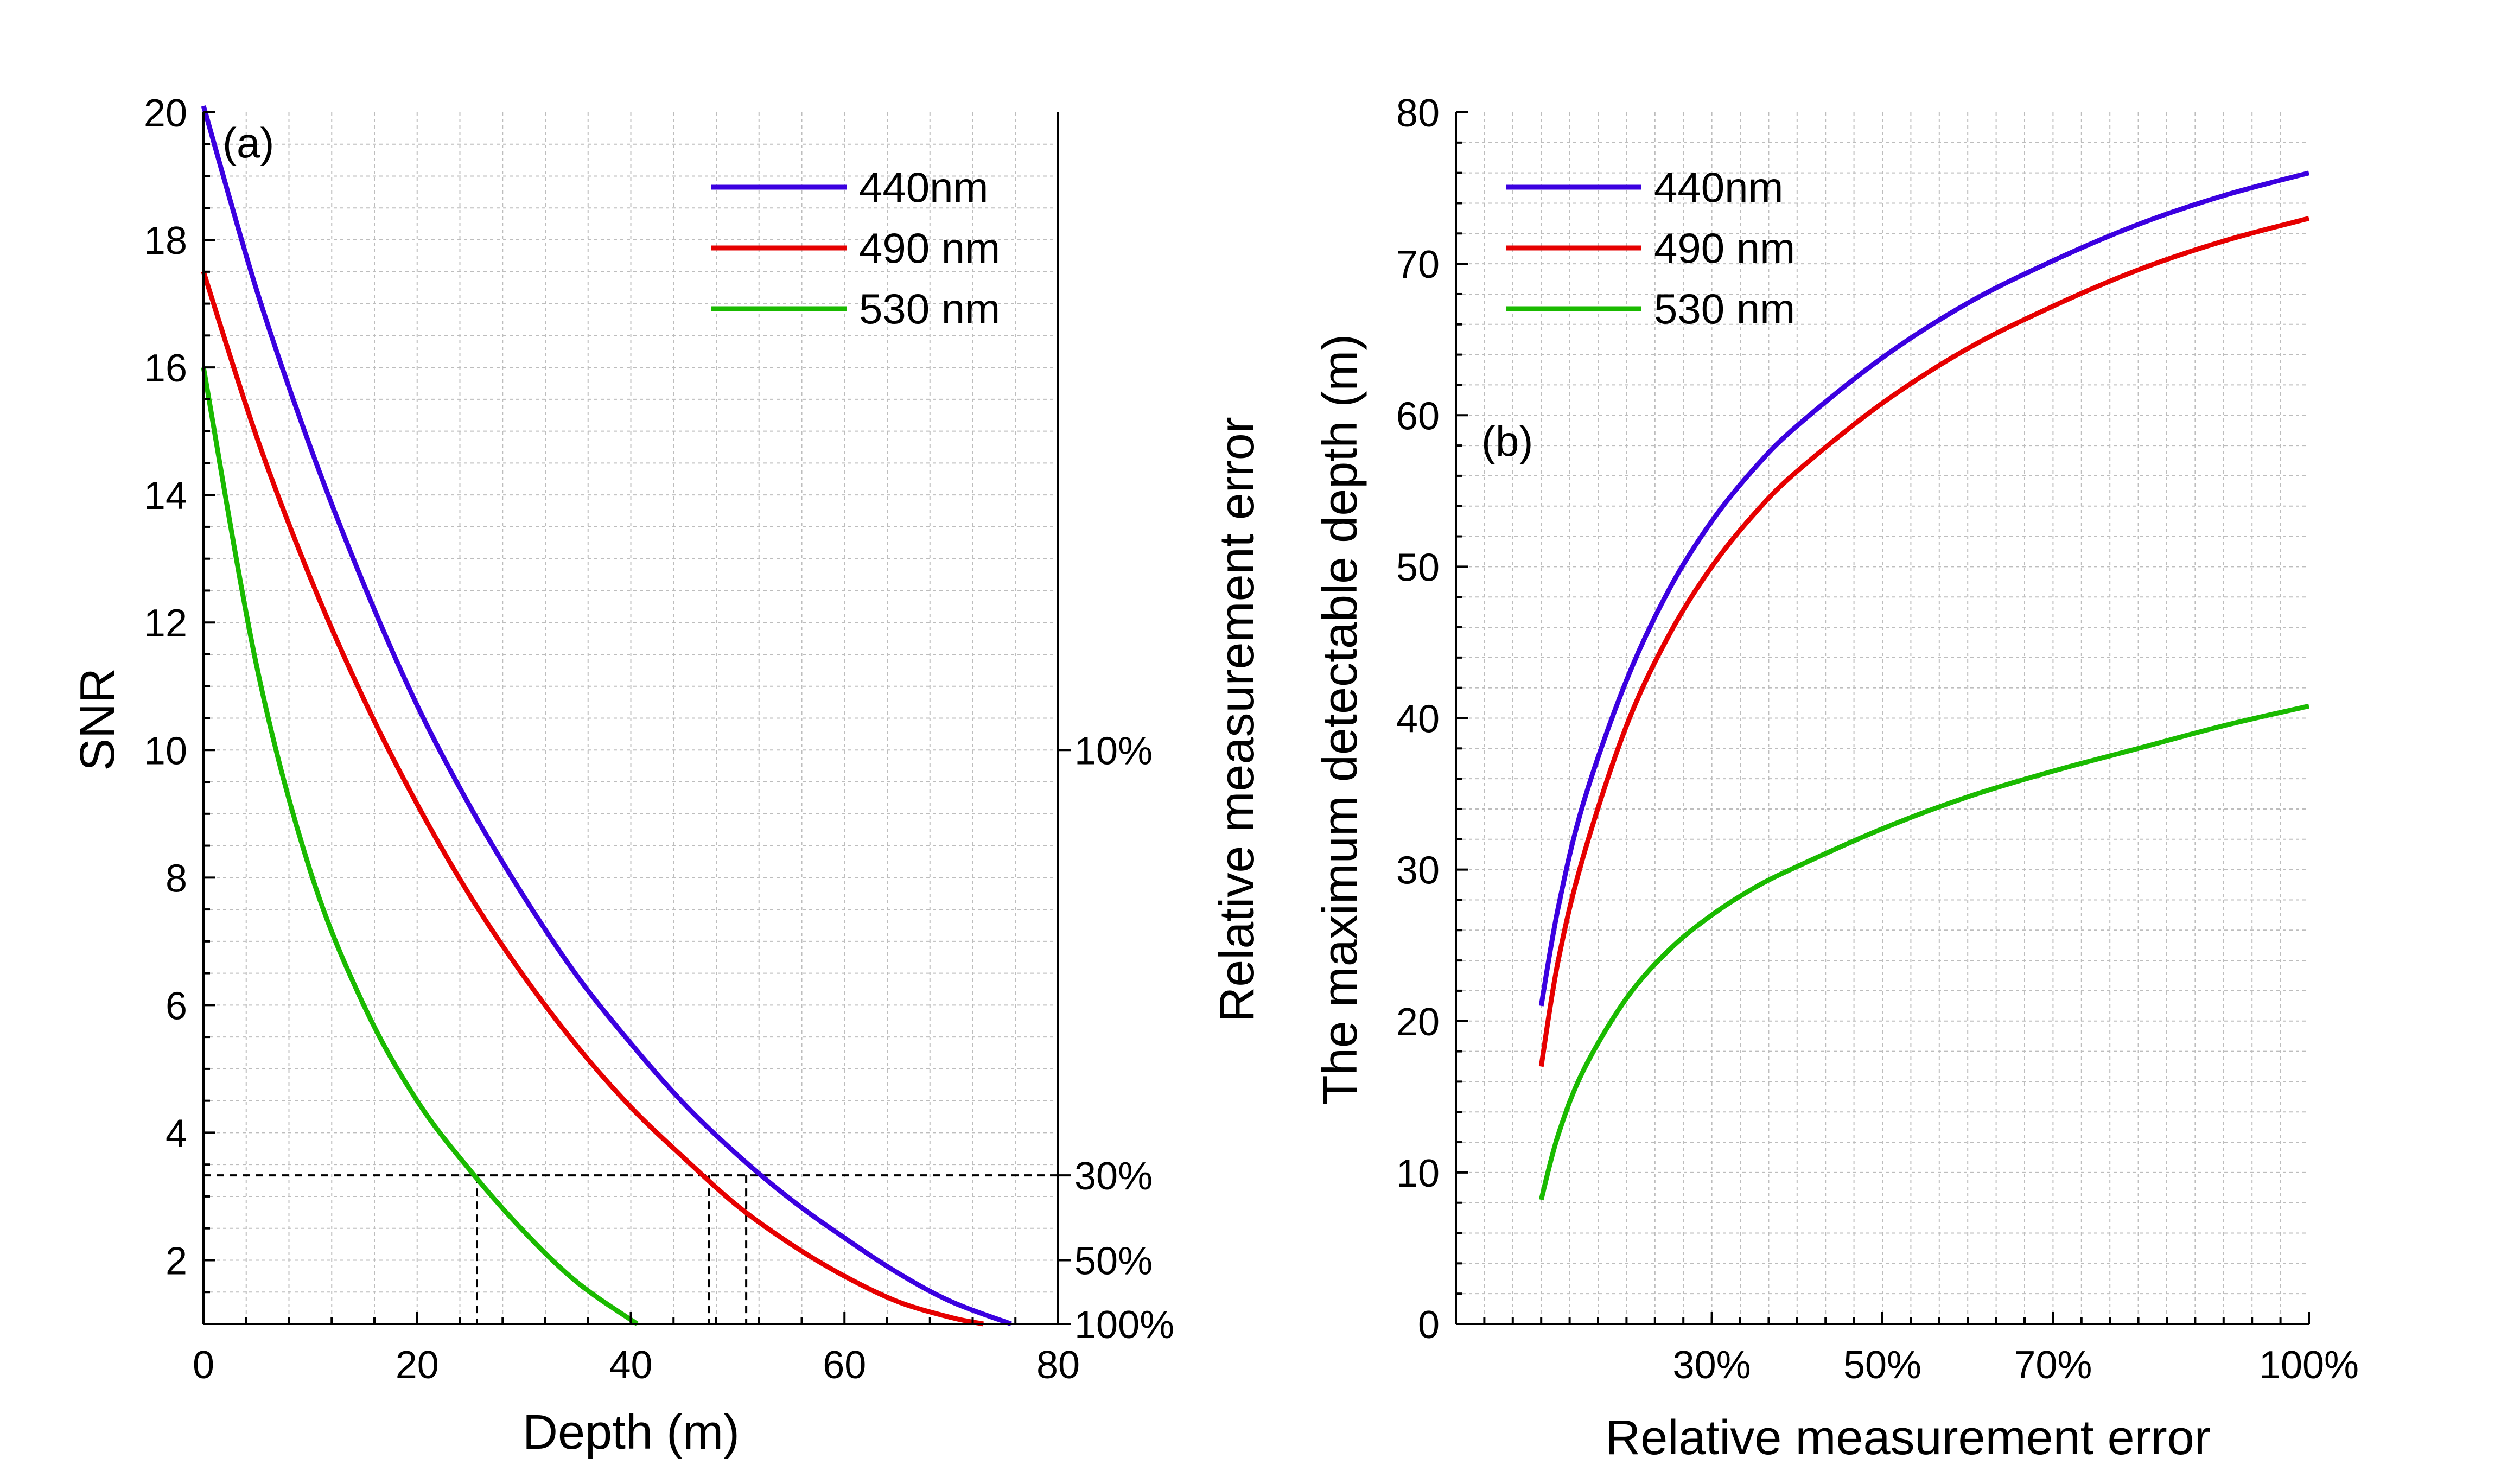 This screenshot has height=1471, width=2520. What do you see at coordinates (1418, 416) in the screenshot?
I see `panel-b-y-tick-label: 60` at bounding box center [1418, 416].